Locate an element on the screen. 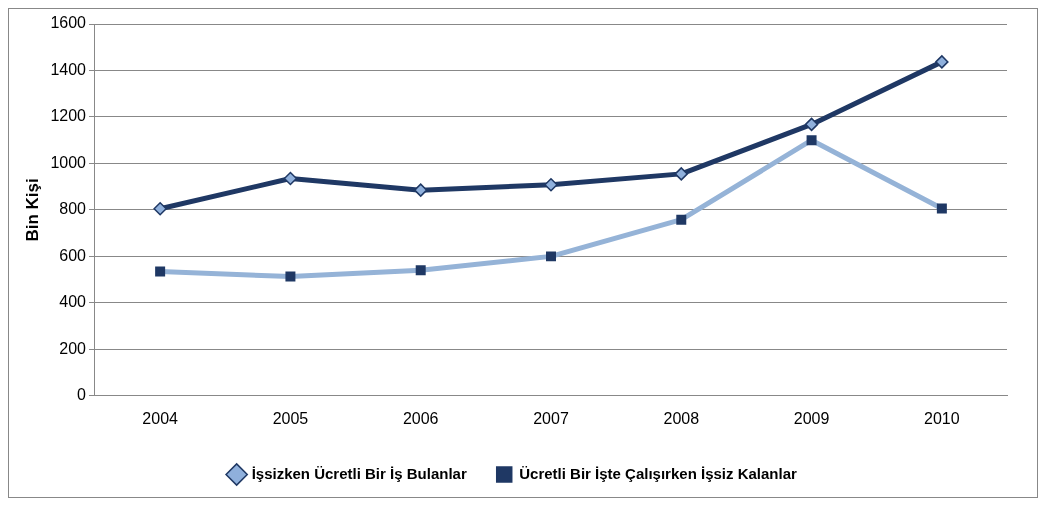 The height and width of the screenshot is (506, 1046). y-tick-label: 600 is located at coordinates (73, 255).